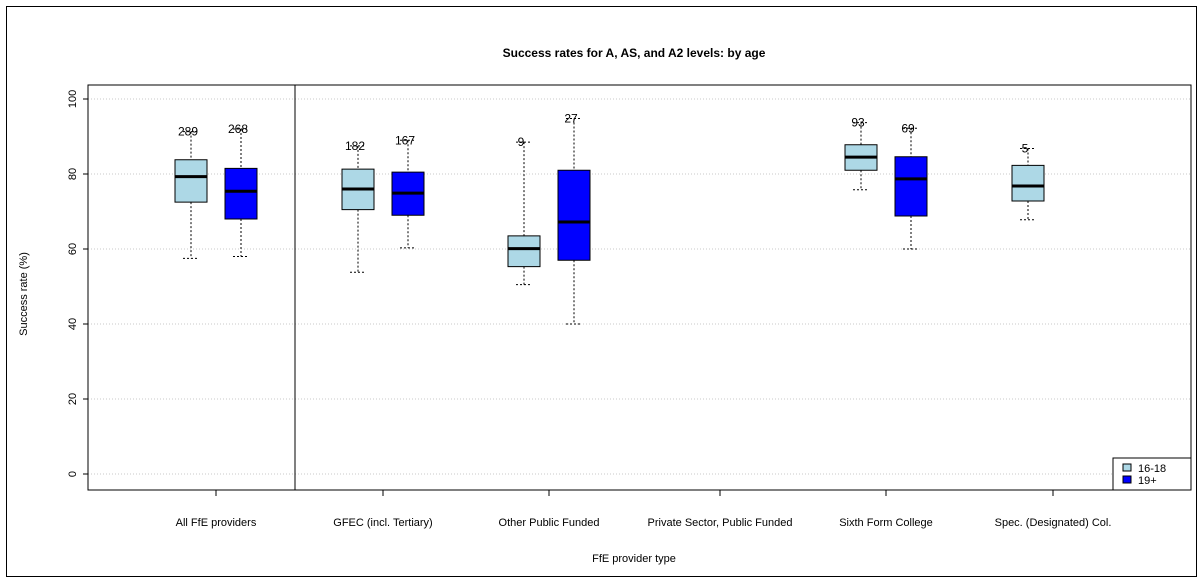 This screenshot has width=1203, height=583. I want to click on count-label: 167, so click(405, 140).